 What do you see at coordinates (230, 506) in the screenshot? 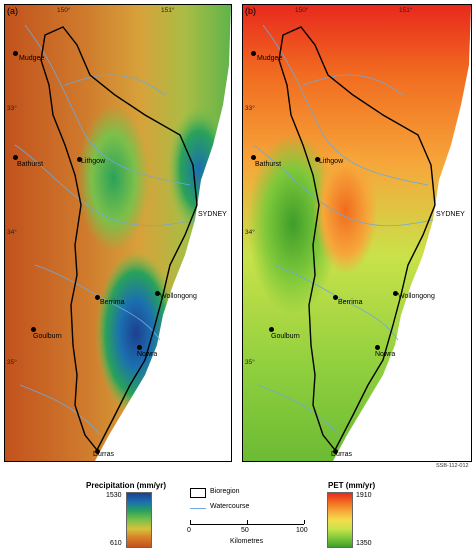
I see `watercourse-label: Watercourse` at bounding box center [230, 506].